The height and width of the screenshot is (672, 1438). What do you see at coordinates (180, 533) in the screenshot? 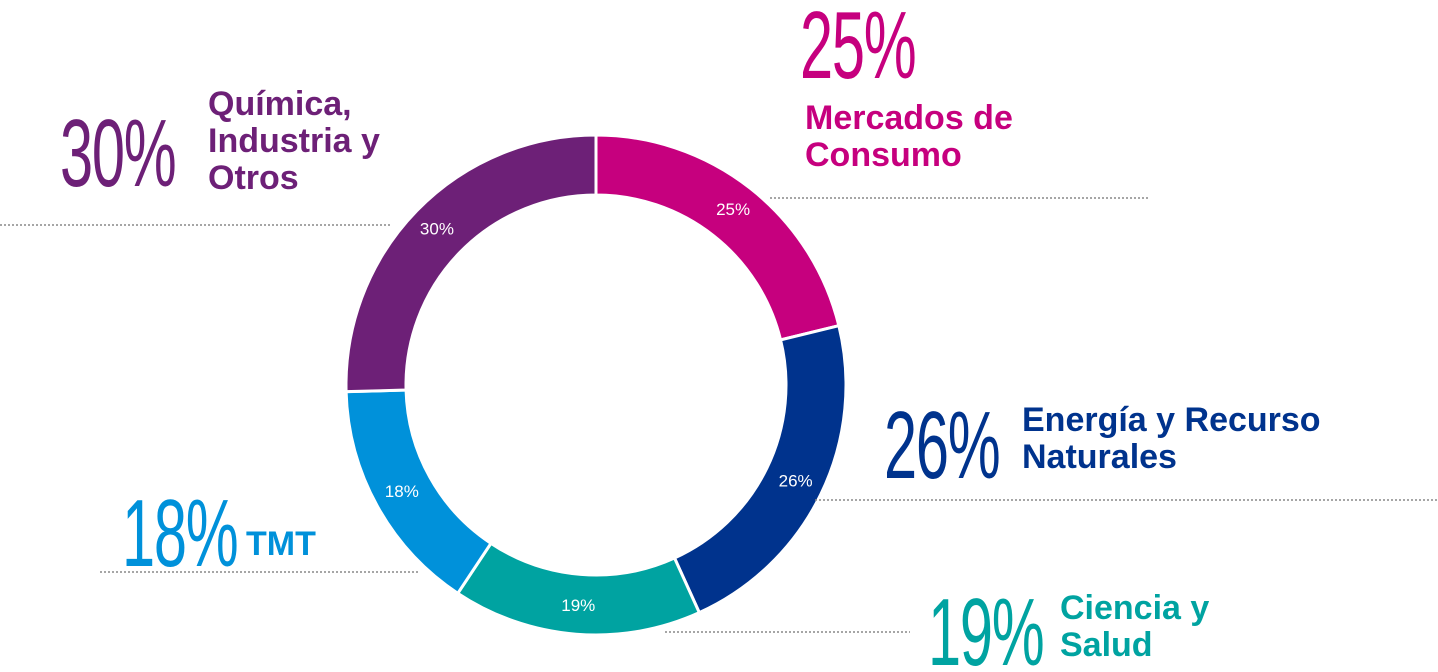
I see `percent-label: 18%` at bounding box center [180, 533].